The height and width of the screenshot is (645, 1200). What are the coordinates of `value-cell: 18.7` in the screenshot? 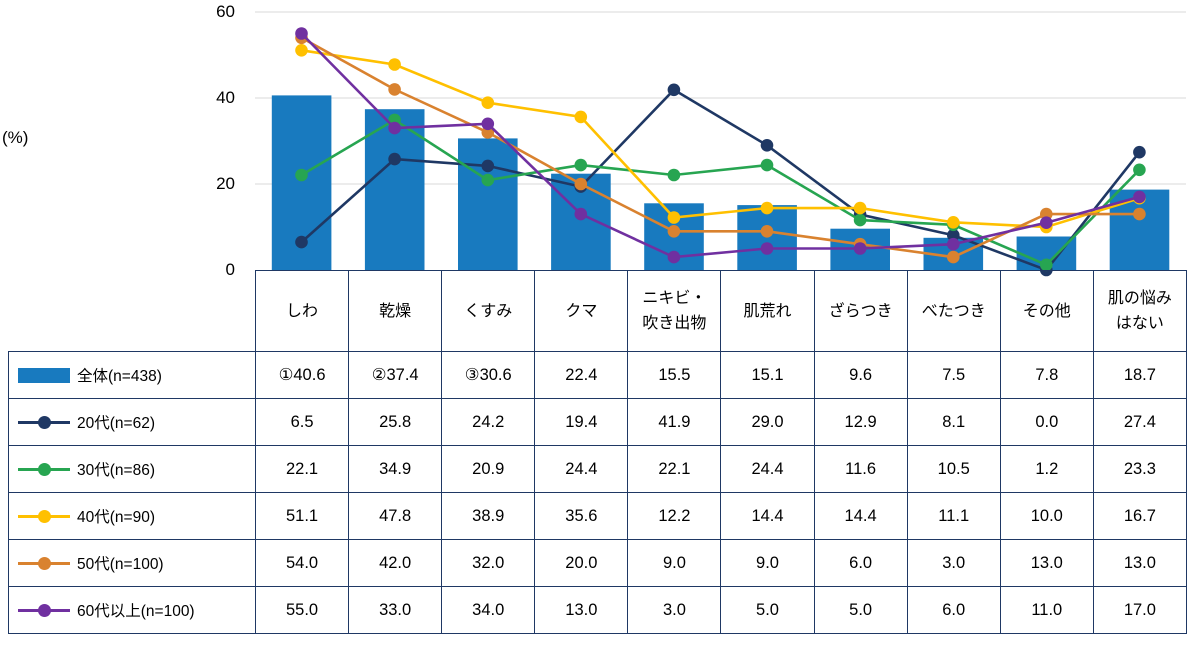 It's located at (1139, 375).